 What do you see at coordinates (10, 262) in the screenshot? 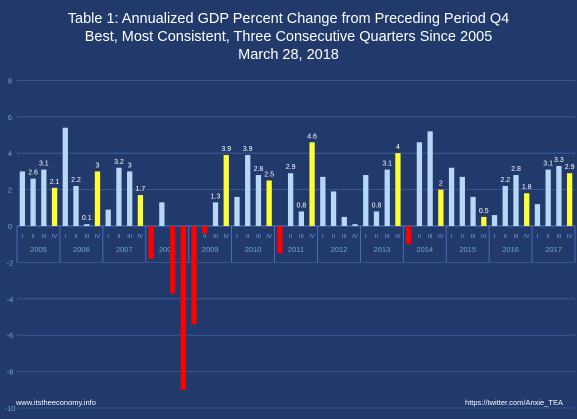
I see `y-tick-label: -2` at bounding box center [10, 262].